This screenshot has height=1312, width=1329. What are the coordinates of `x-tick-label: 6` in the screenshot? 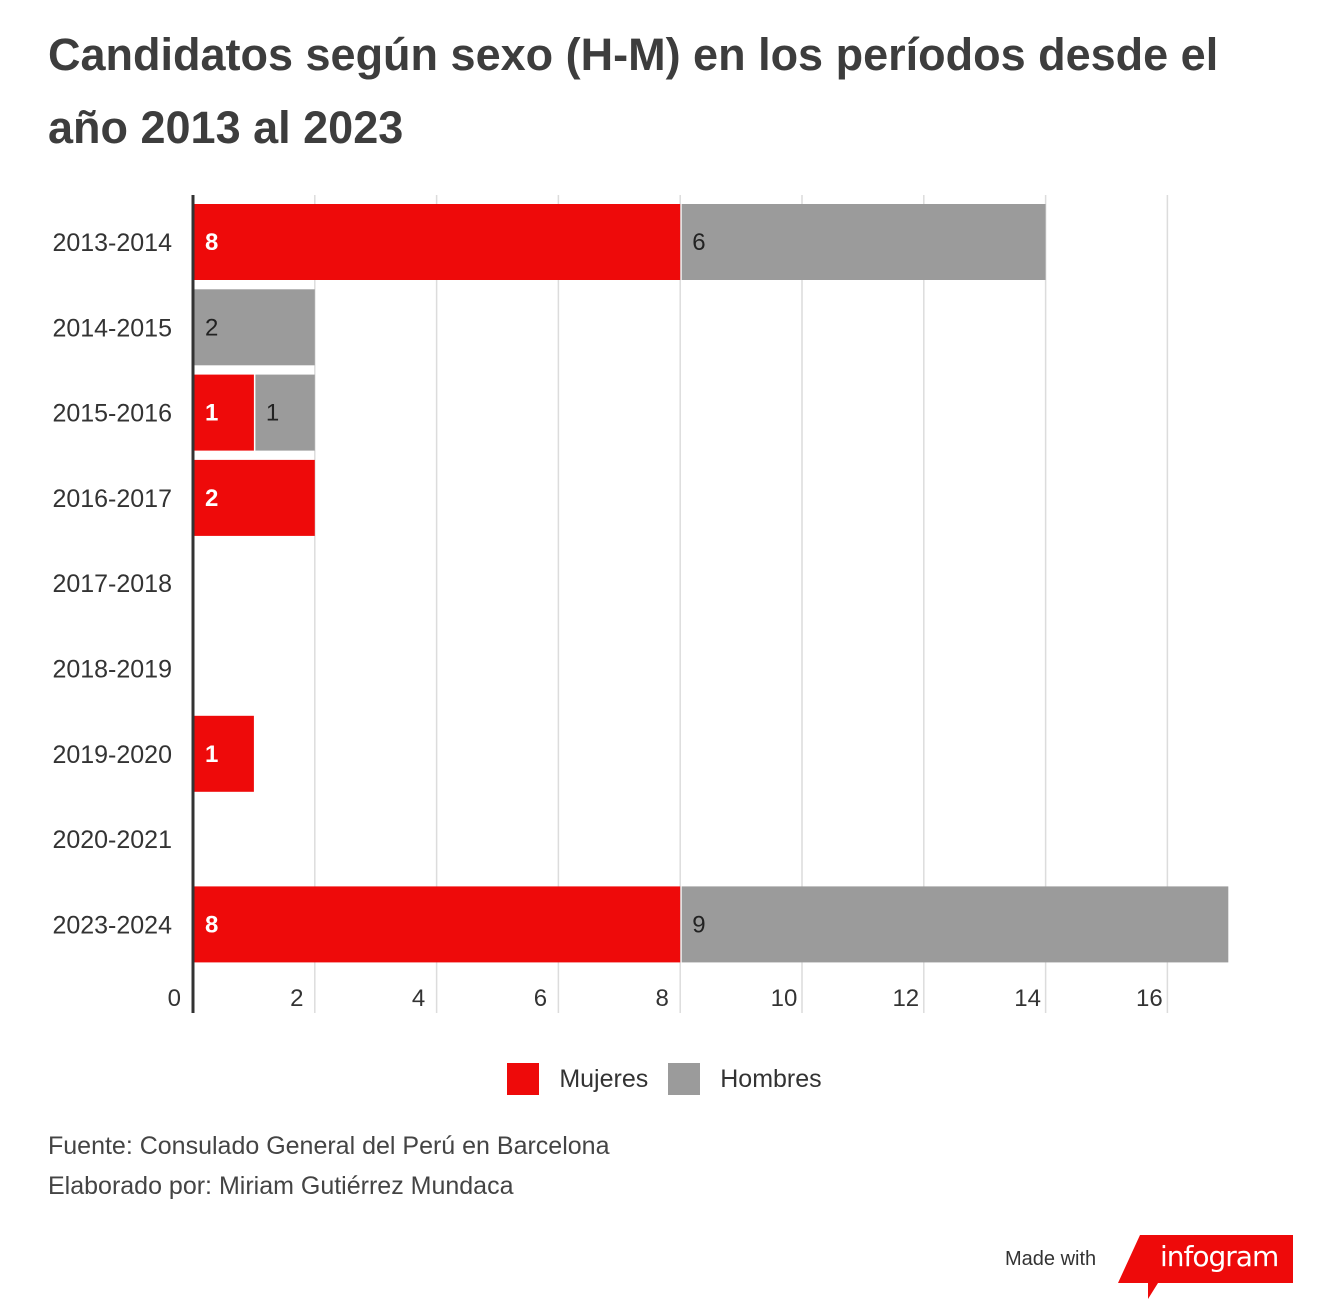 It's located at (540, 998).